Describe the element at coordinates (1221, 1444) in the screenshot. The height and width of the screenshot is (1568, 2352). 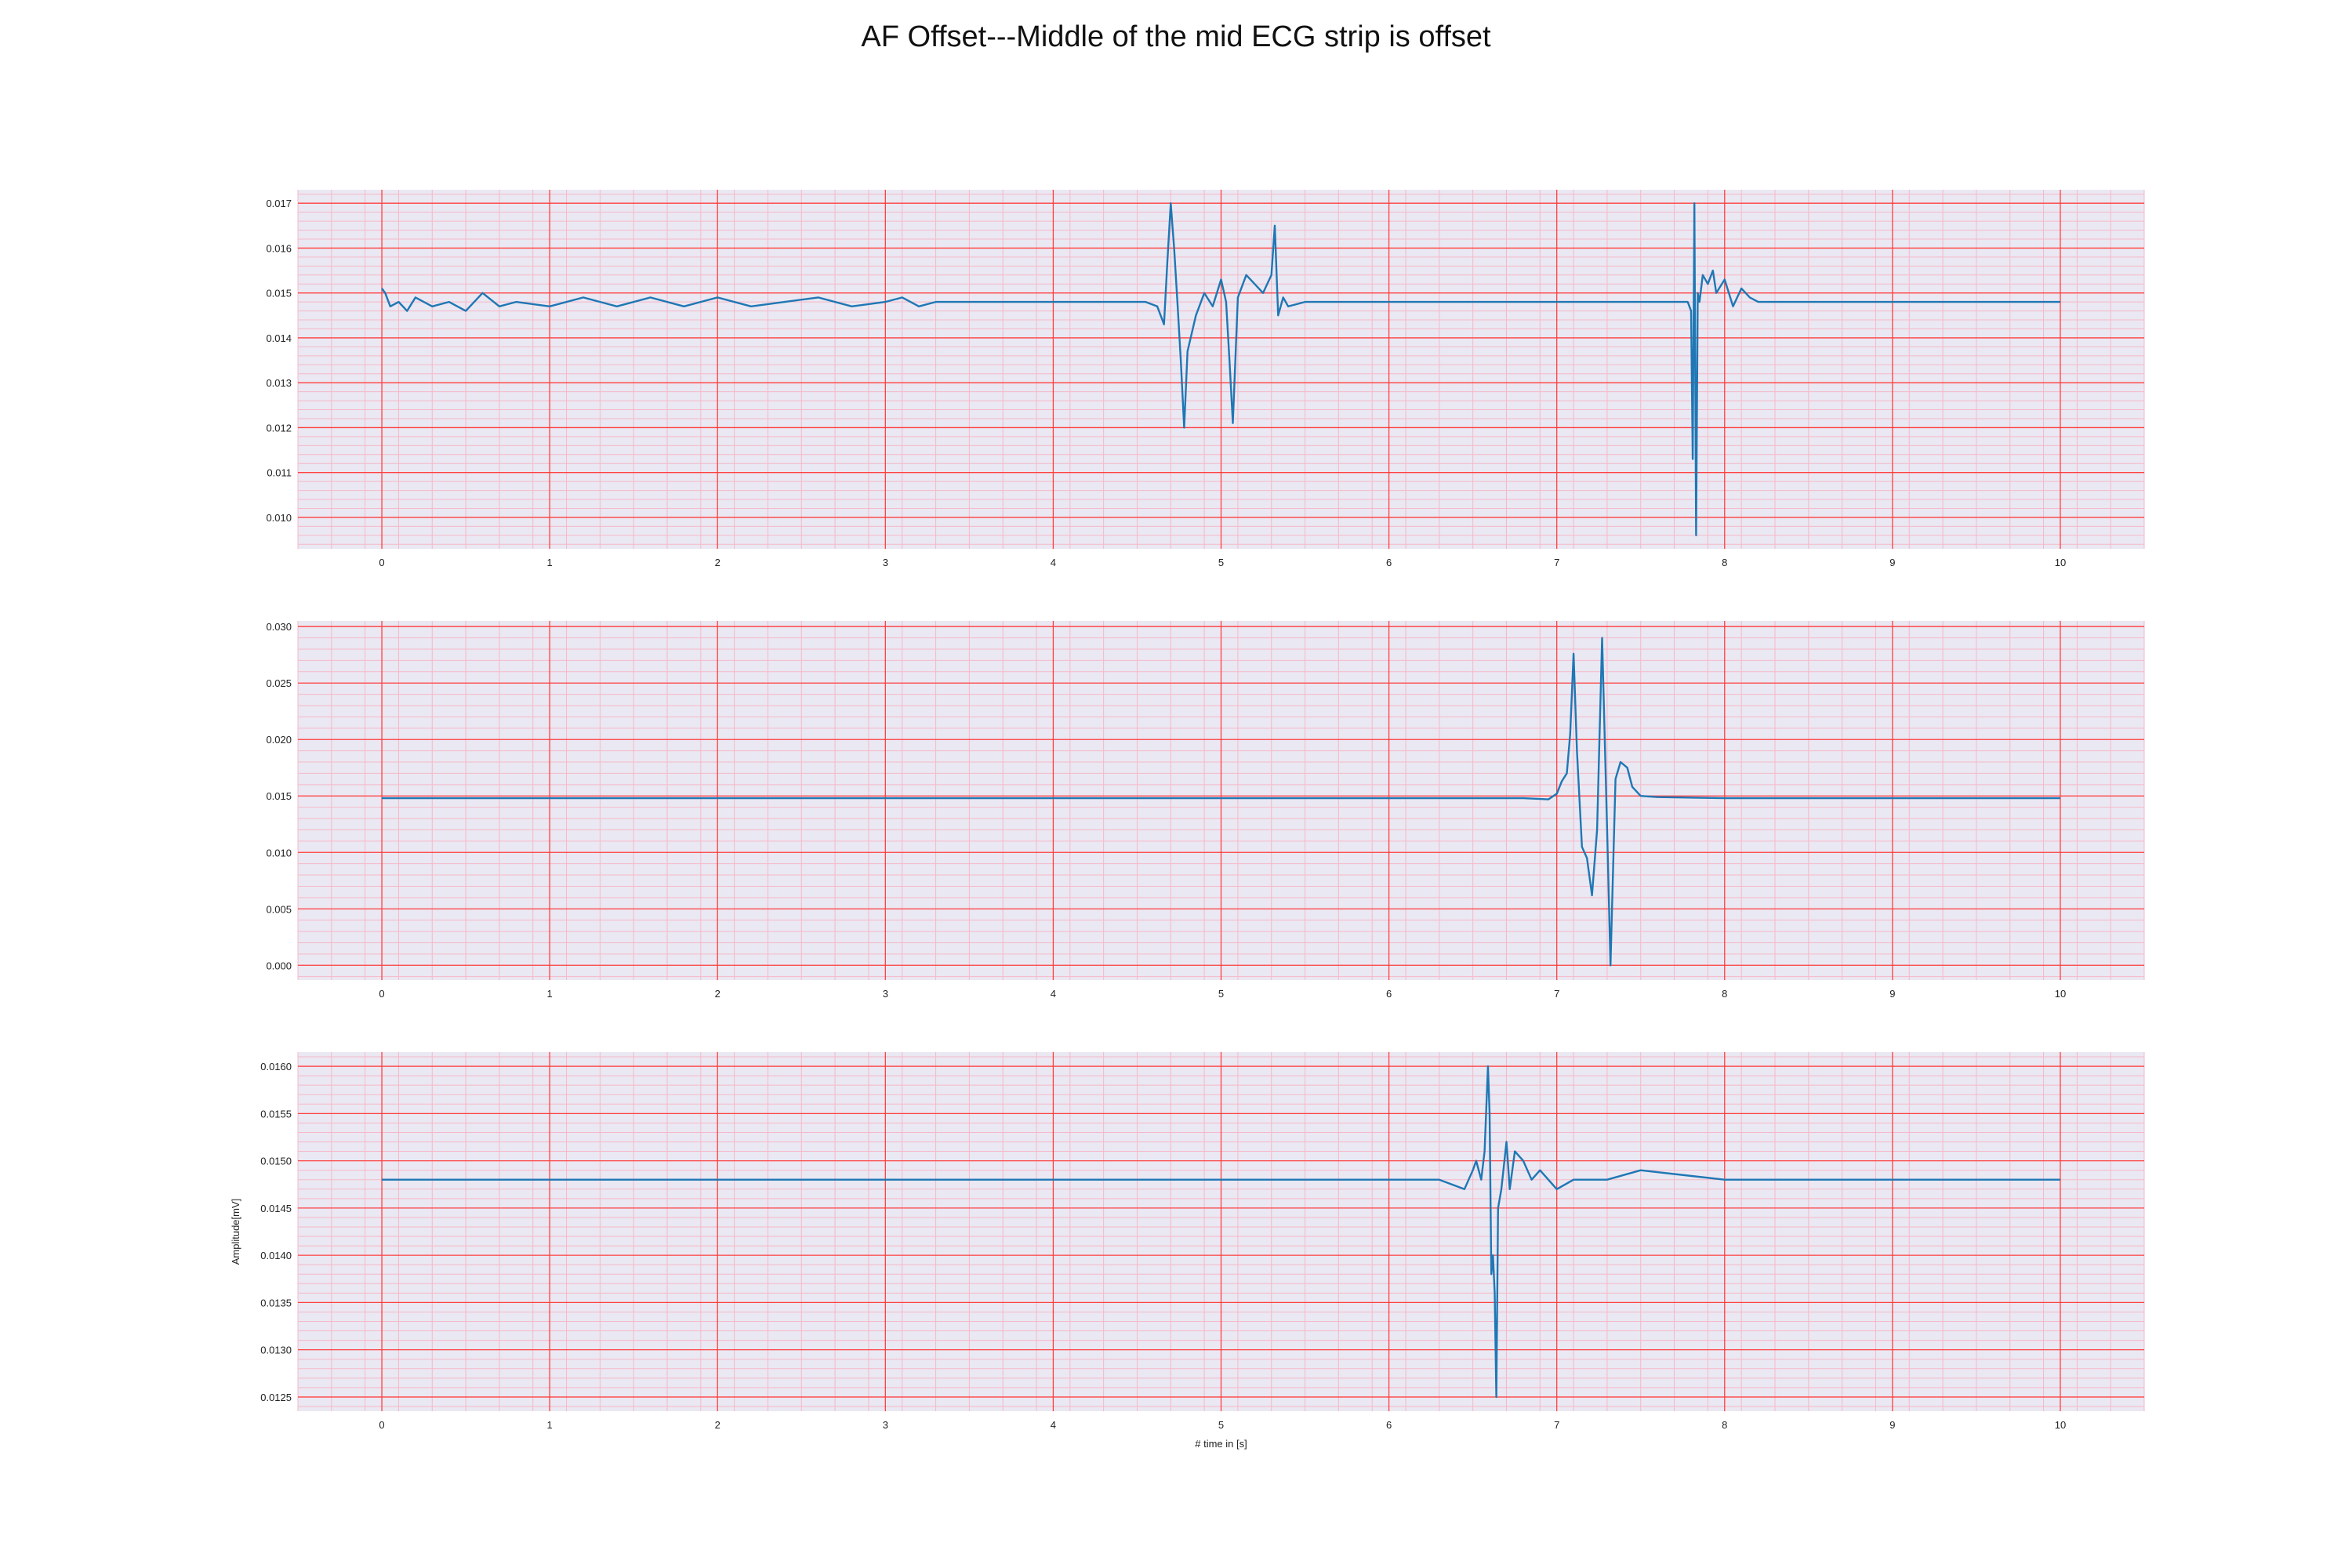
I see `x-axis-label: # time in [s]` at that location.